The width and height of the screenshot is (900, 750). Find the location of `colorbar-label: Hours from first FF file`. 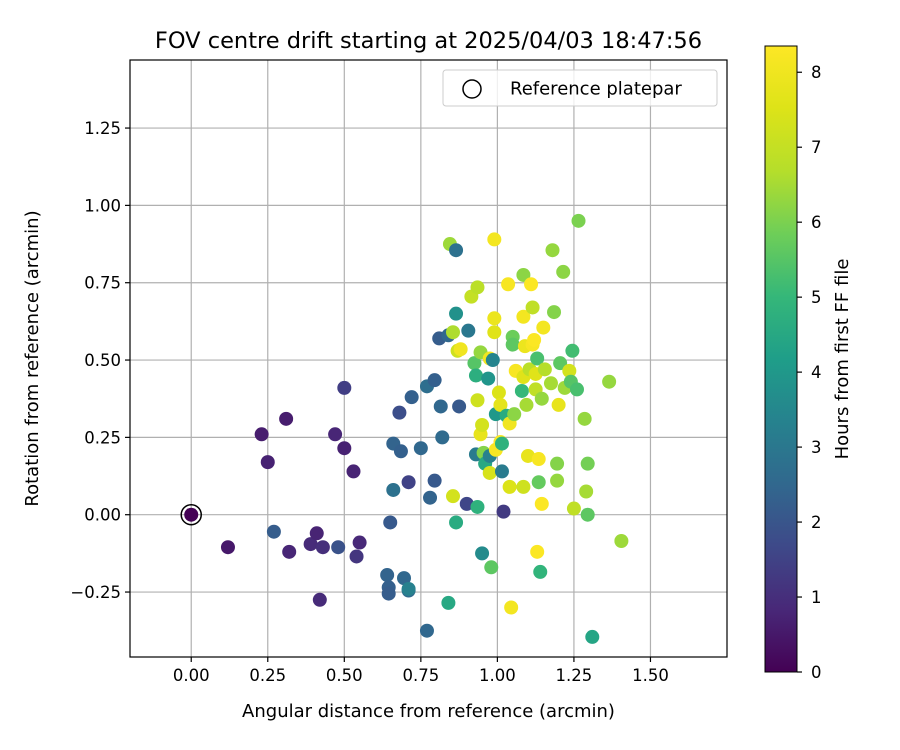

colorbar-label: Hours from first FF file is located at coordinates (842, 359).